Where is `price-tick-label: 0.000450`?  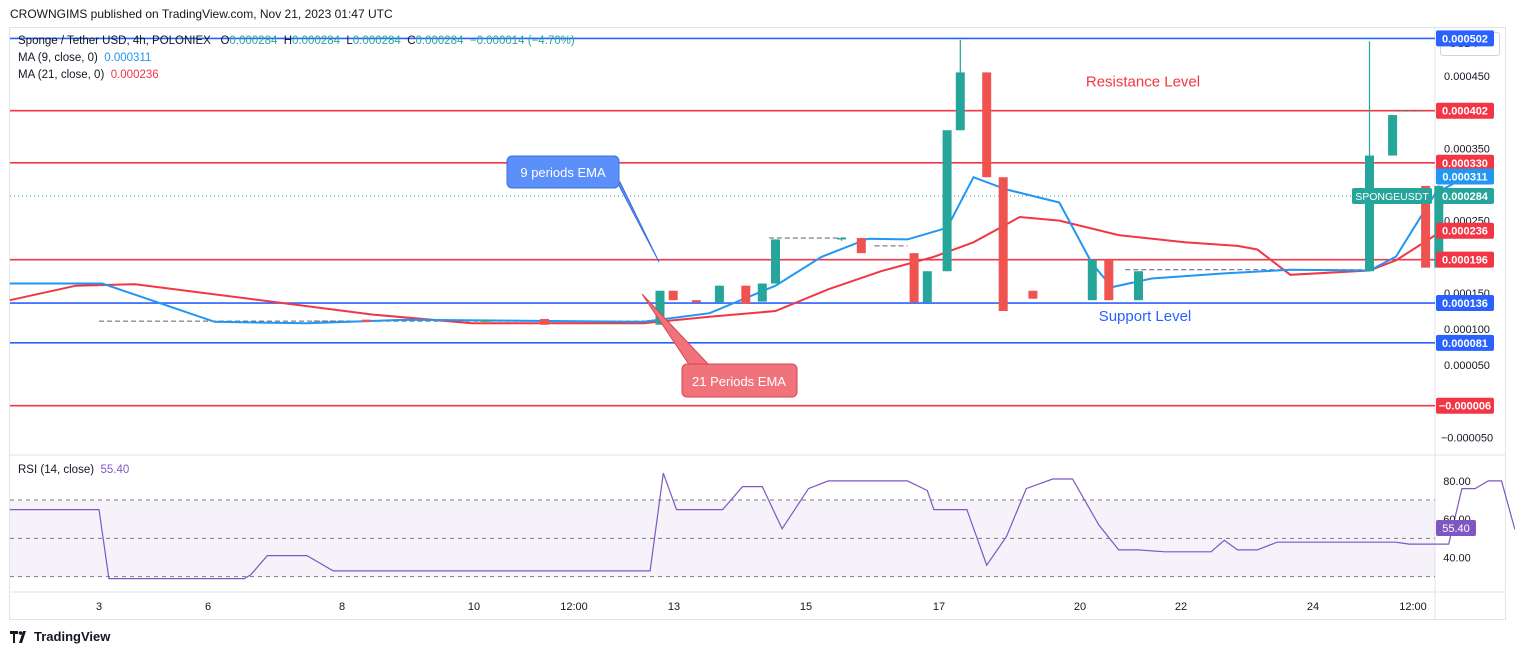
price-tick-label: 0.000450 is located at coordinates (1467, 77).